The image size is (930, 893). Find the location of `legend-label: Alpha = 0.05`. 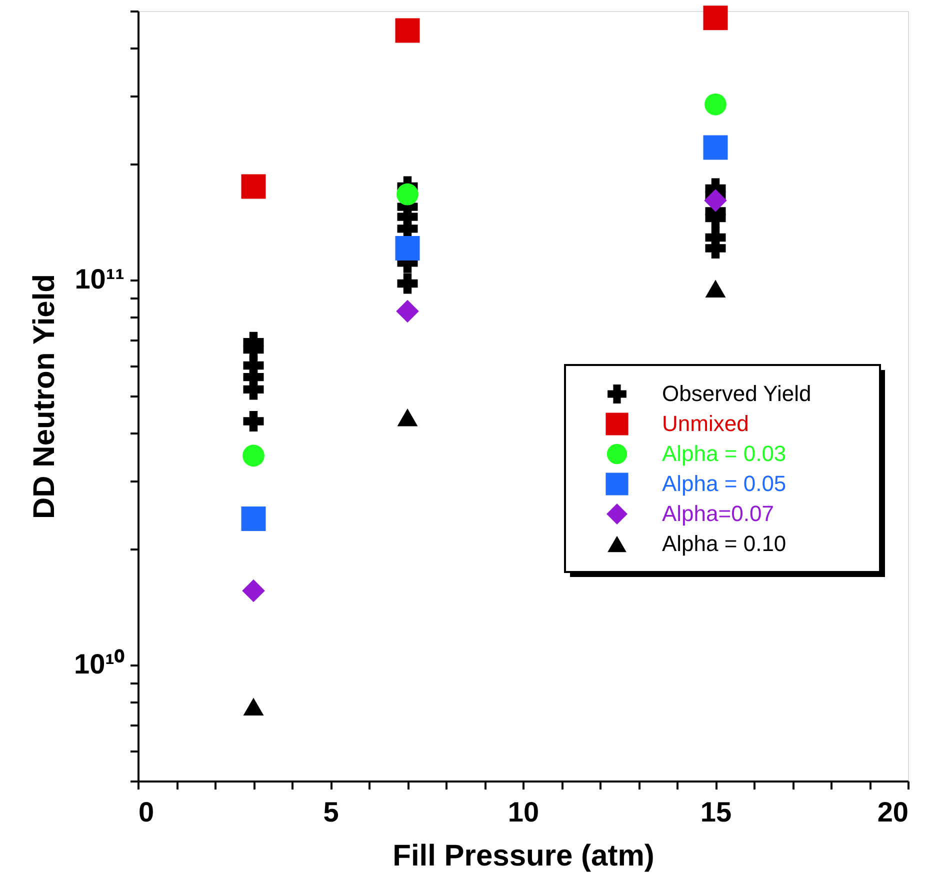

legend-label: Alpha = 0.05 is located at coordinates (724, 483).